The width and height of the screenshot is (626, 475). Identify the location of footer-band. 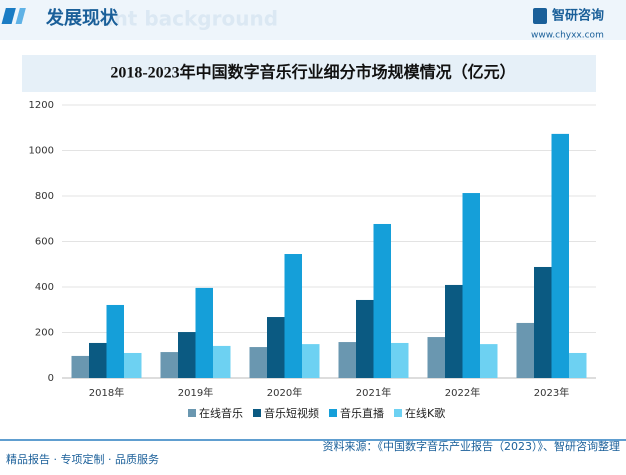
(313, 455).